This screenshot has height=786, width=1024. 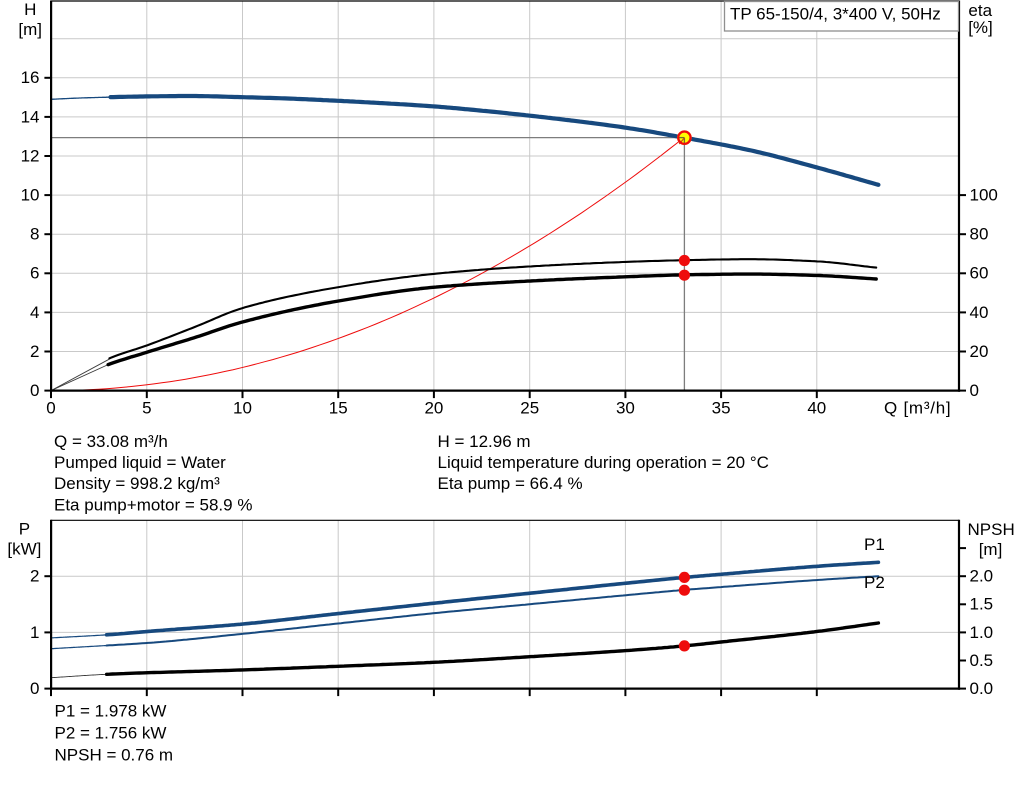 I want to click on svg-text: 12, so click(x=30, y=155).